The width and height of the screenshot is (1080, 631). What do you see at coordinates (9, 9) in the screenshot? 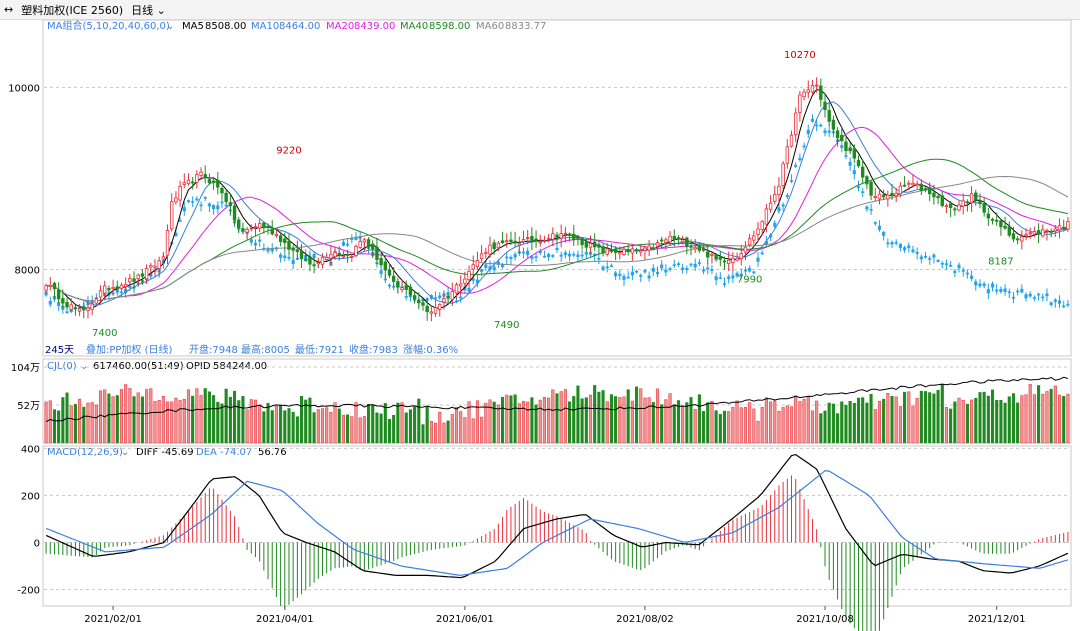
I see `split-window-icon: ↔` at bounding box center [9, 9].